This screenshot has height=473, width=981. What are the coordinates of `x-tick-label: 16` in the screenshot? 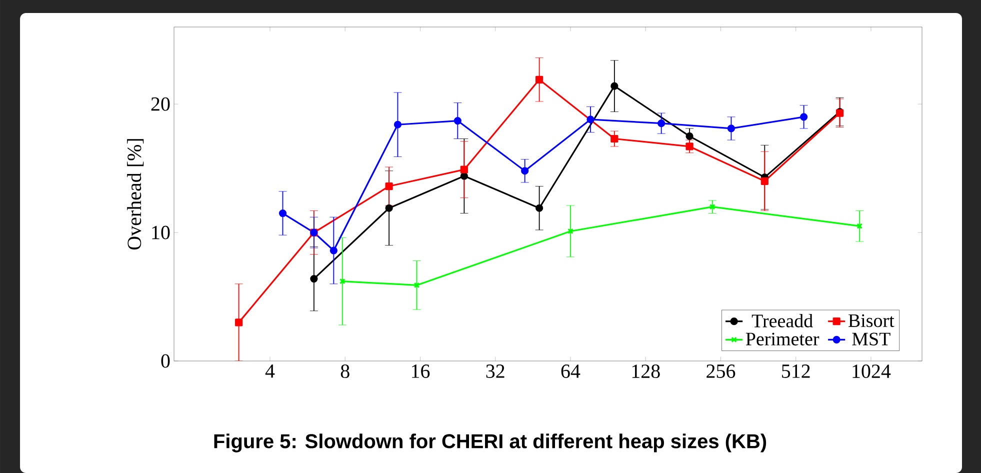 It's located at (421, 371).